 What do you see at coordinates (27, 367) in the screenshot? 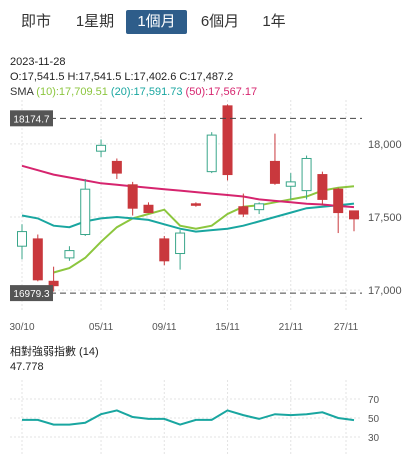
I see `rsi-value: 47.778` at bounding box center [27, 367].